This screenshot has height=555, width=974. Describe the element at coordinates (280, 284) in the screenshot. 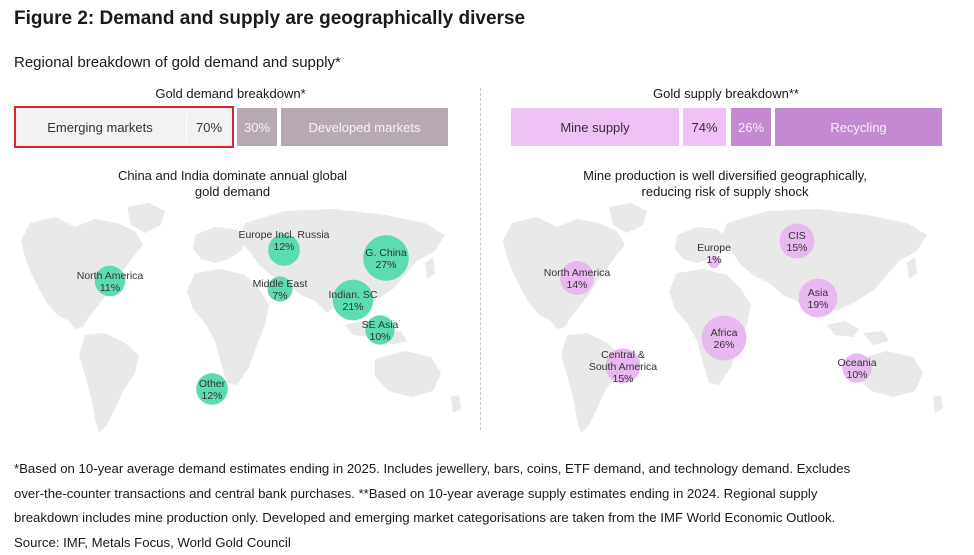

I see `demand-label-middle-east-0: Middle East` at that location.